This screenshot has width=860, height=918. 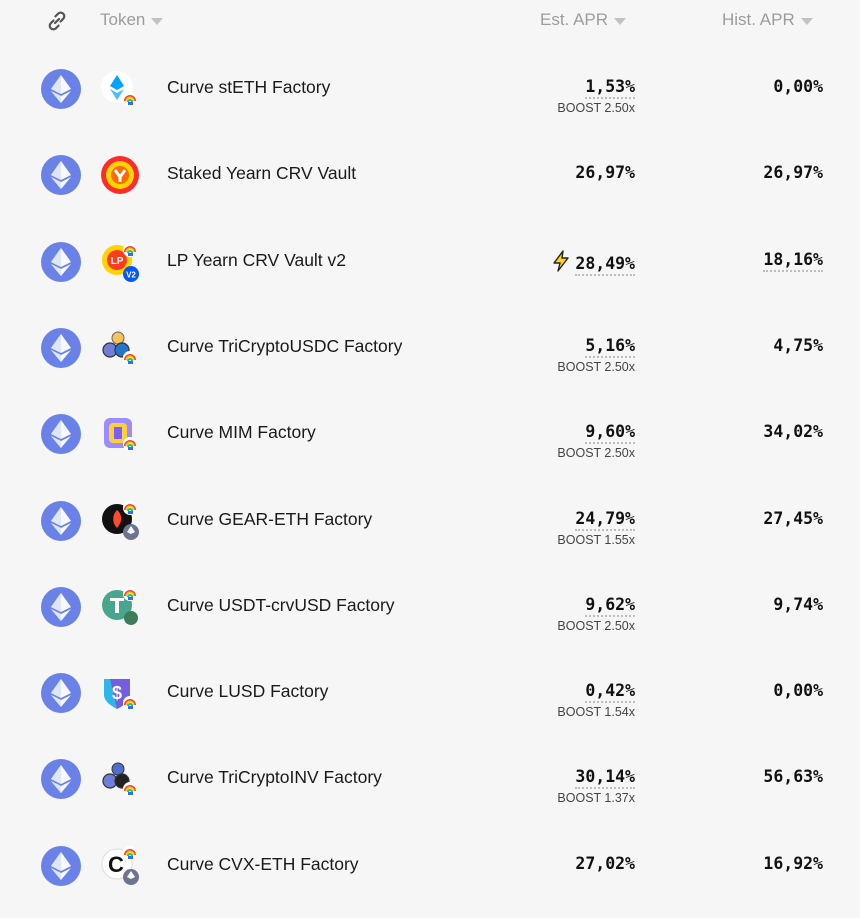 What do you see at coordinates (119, 88) in the screenshot?
I see `steth-lp-icon` at bounding box center [119, 88].